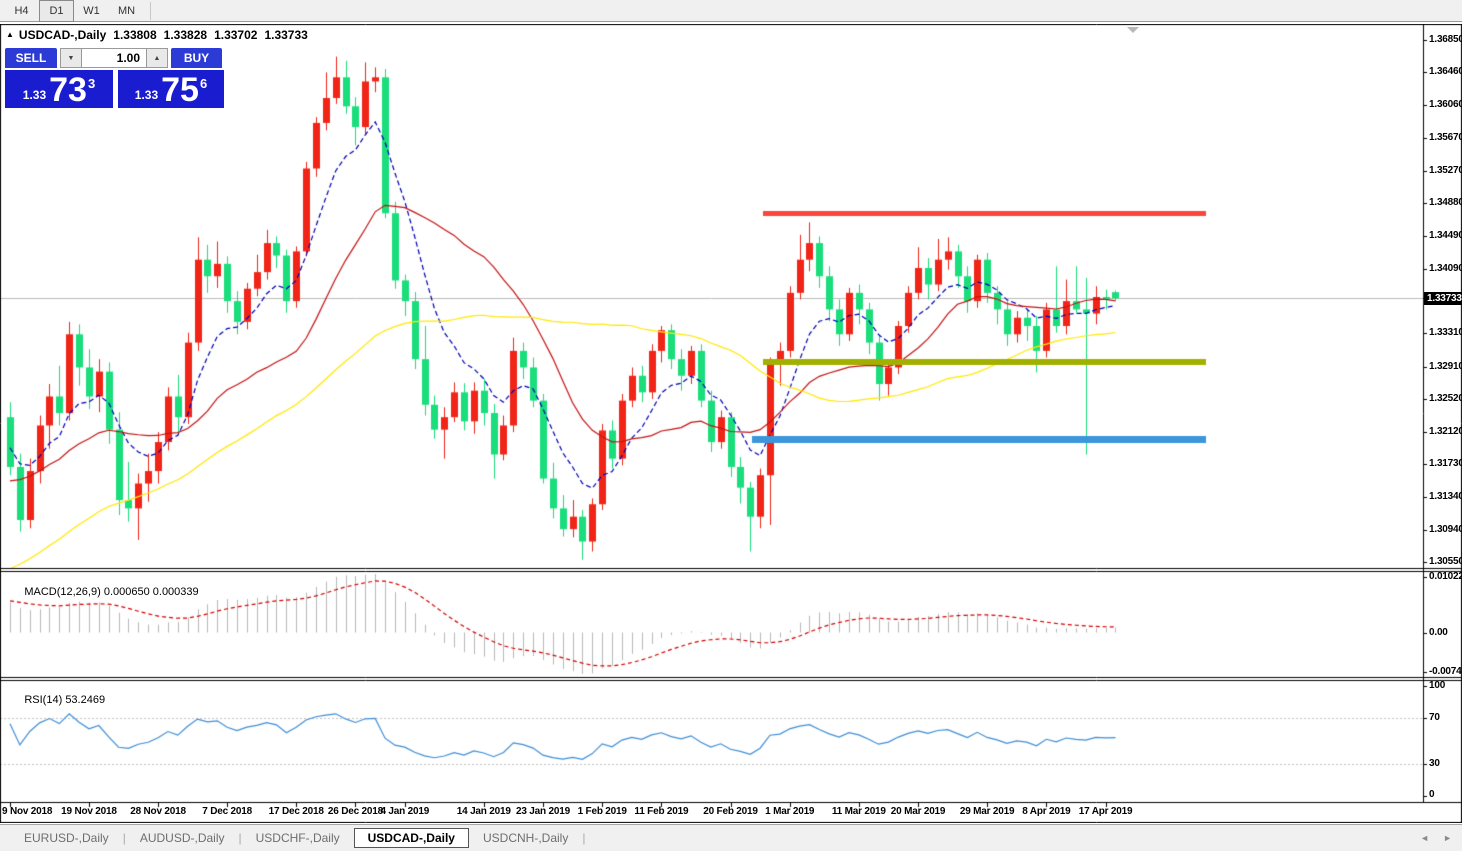  Describe the element at coordinates (62, 592) in the screenshot. I see `macd-name: MACD(12,26,9)` at that location.